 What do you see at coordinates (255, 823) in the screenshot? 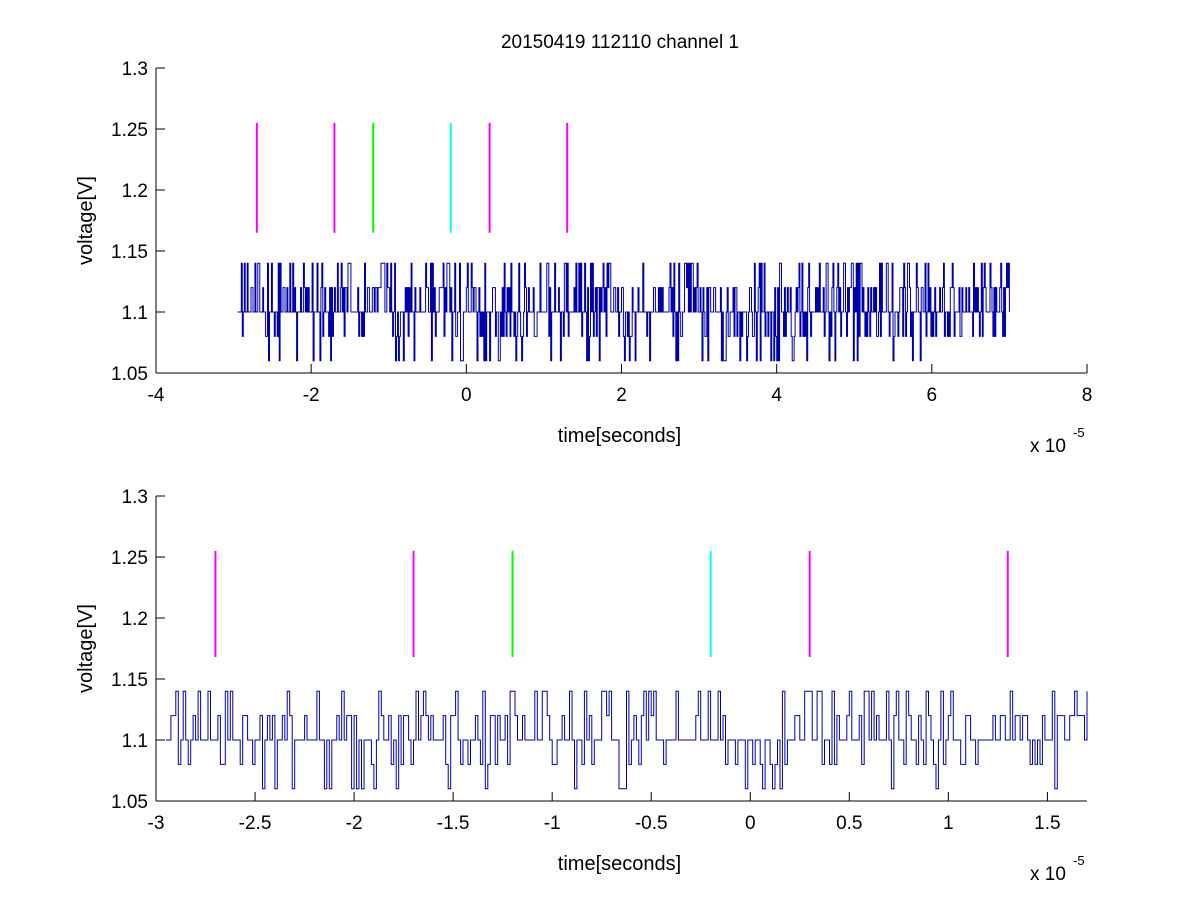
I see `x-tick-label: -2.5` at bounding box center [255, 823].